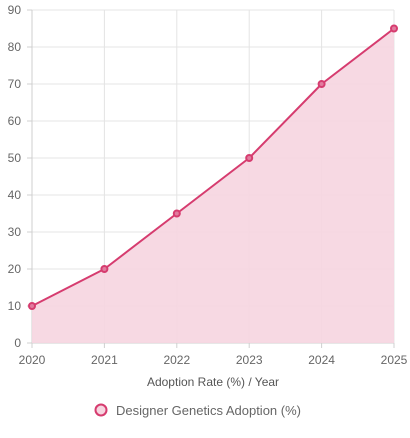  I want to click on y-tick-label: 0, so click(17, 343).